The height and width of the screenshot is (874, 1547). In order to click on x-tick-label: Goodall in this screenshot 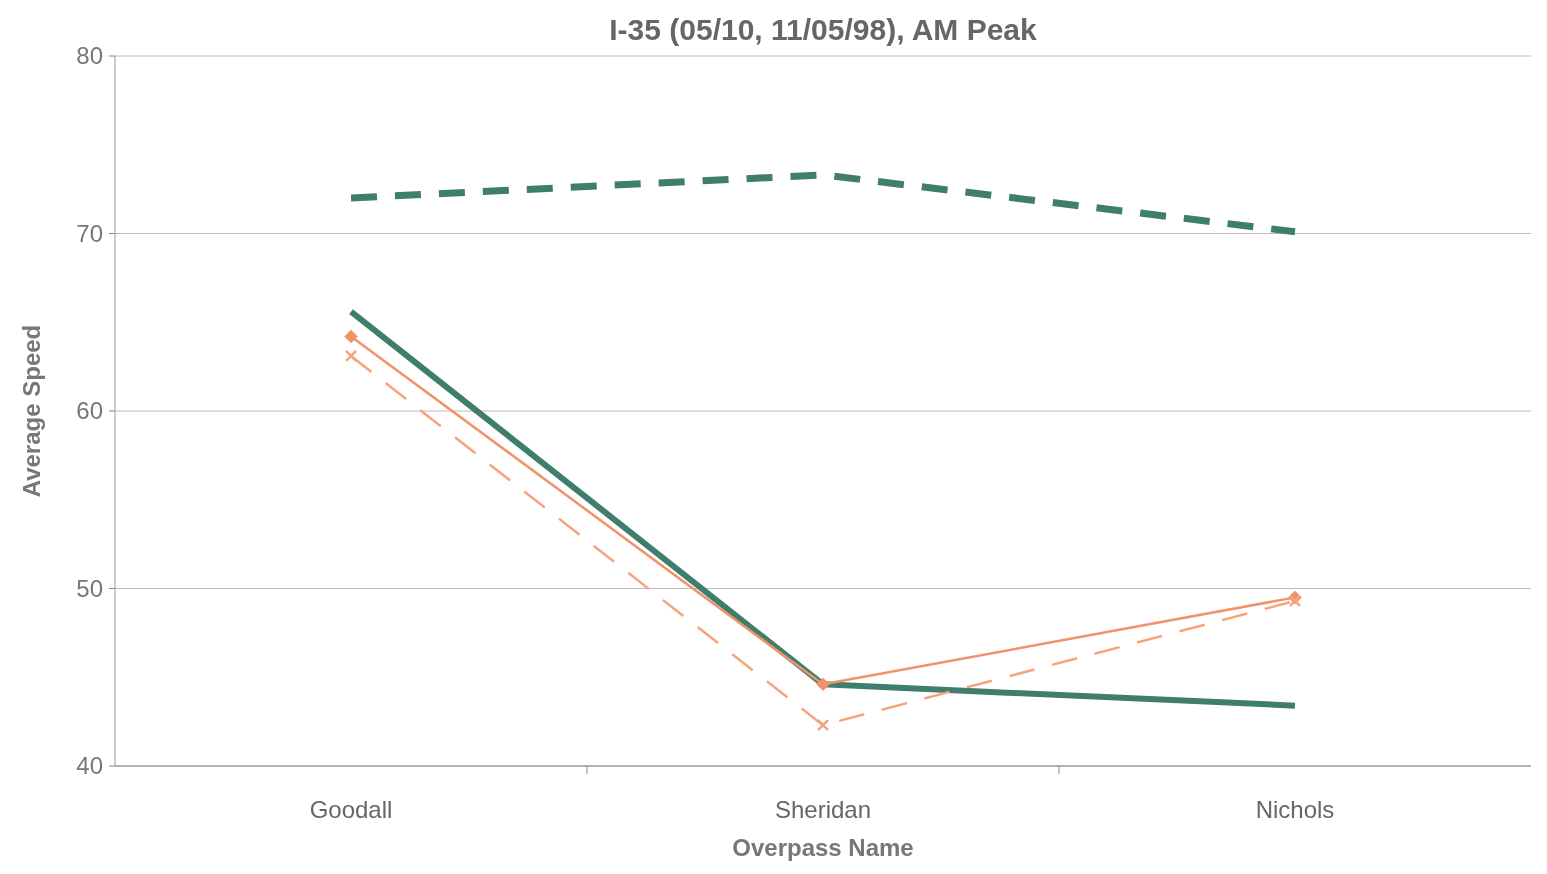, I will do `click(351, 809)`.